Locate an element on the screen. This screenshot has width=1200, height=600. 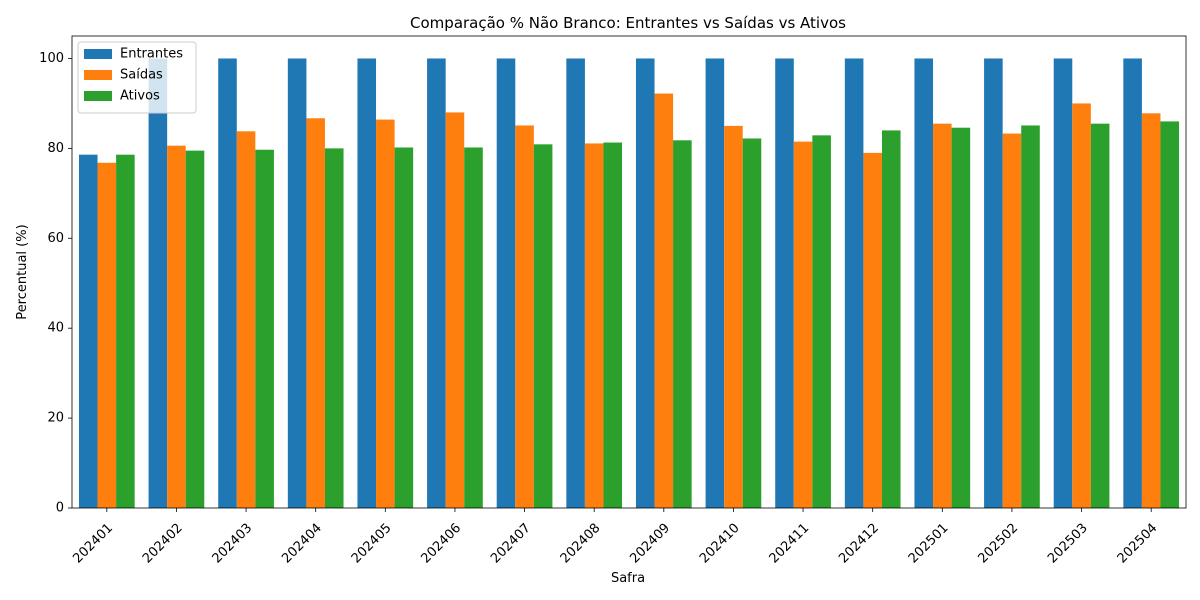
y-tick-label: 20 is located at coordinates (55, 418).